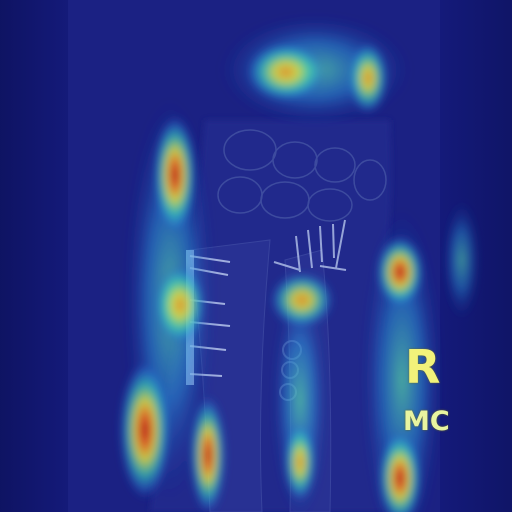 The height and width of the screenshot is (512, 512). Describe the element at coordinates (462, 260) in the screenshot. I see `heat-region-far-right` at that location.